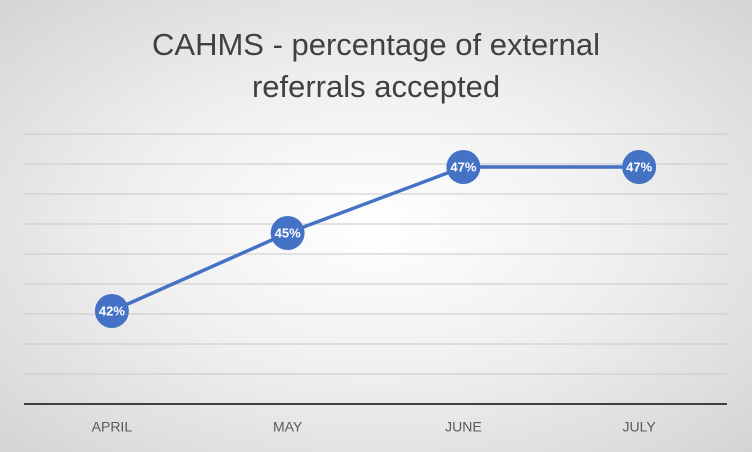  What do you see at coordinates (463, 427) in the screenshot?
I see `x-tick-label: JUNE` at bounding box center [463, 427].